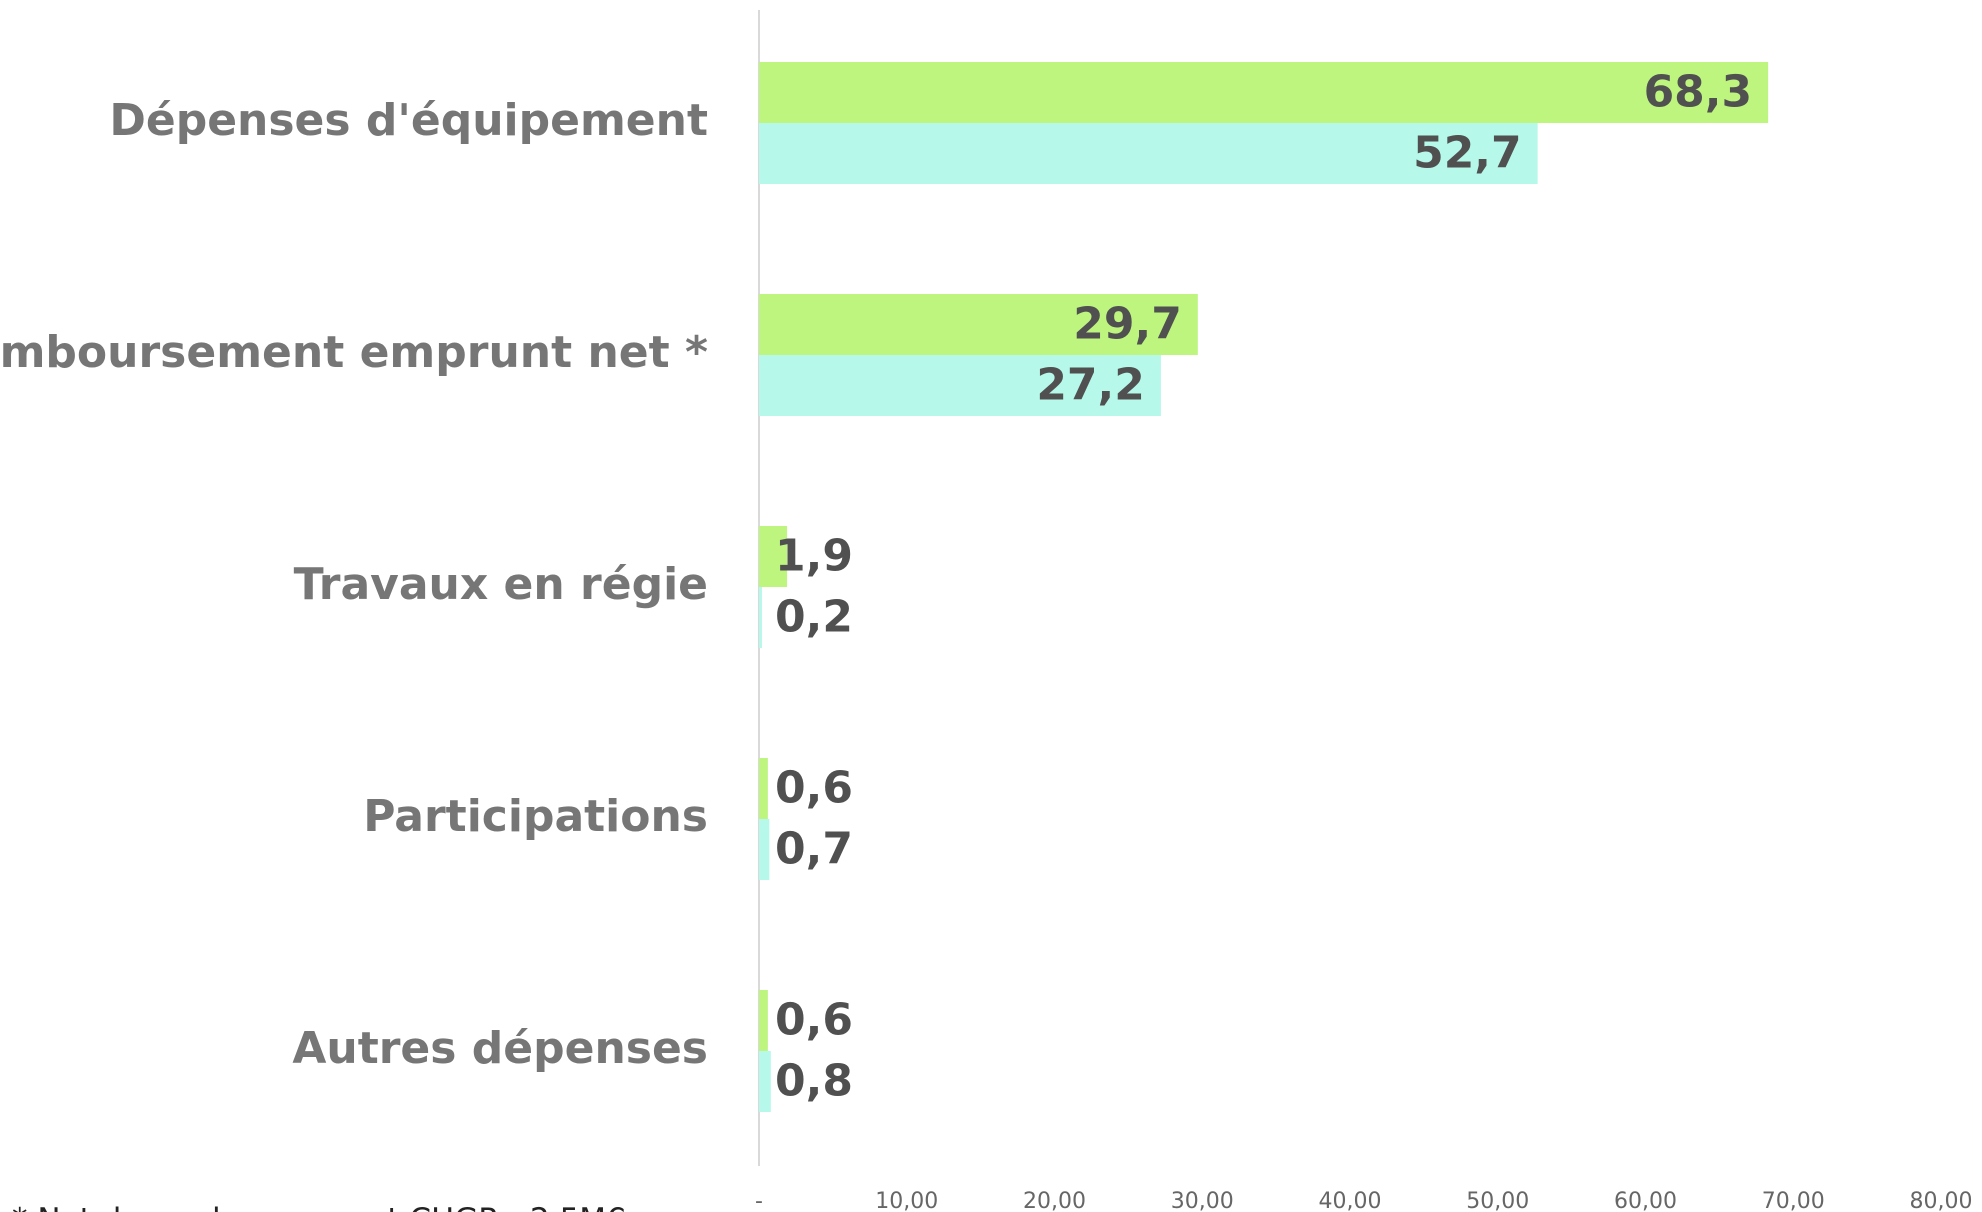 Image resolution: width=1982 pixels, height=1212 pixels. Describe the element at coordinates (500, 1048) in the screenshot. I see `category-label: Autres dépenses` at that location.